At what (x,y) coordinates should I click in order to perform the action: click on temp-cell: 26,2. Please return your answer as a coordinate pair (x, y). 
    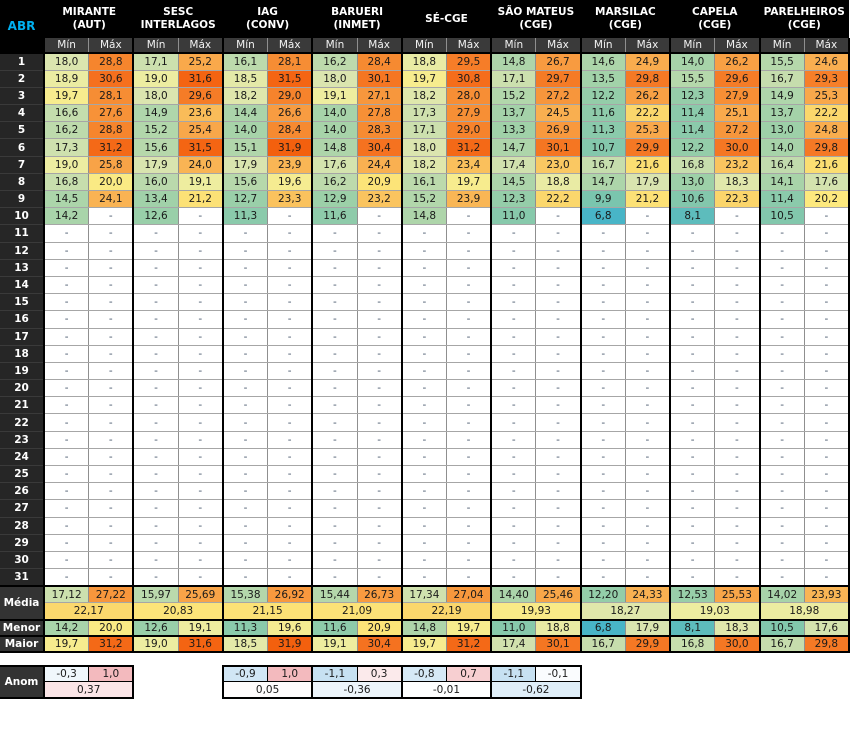
    Looking at the image, I should click on (647, 96).